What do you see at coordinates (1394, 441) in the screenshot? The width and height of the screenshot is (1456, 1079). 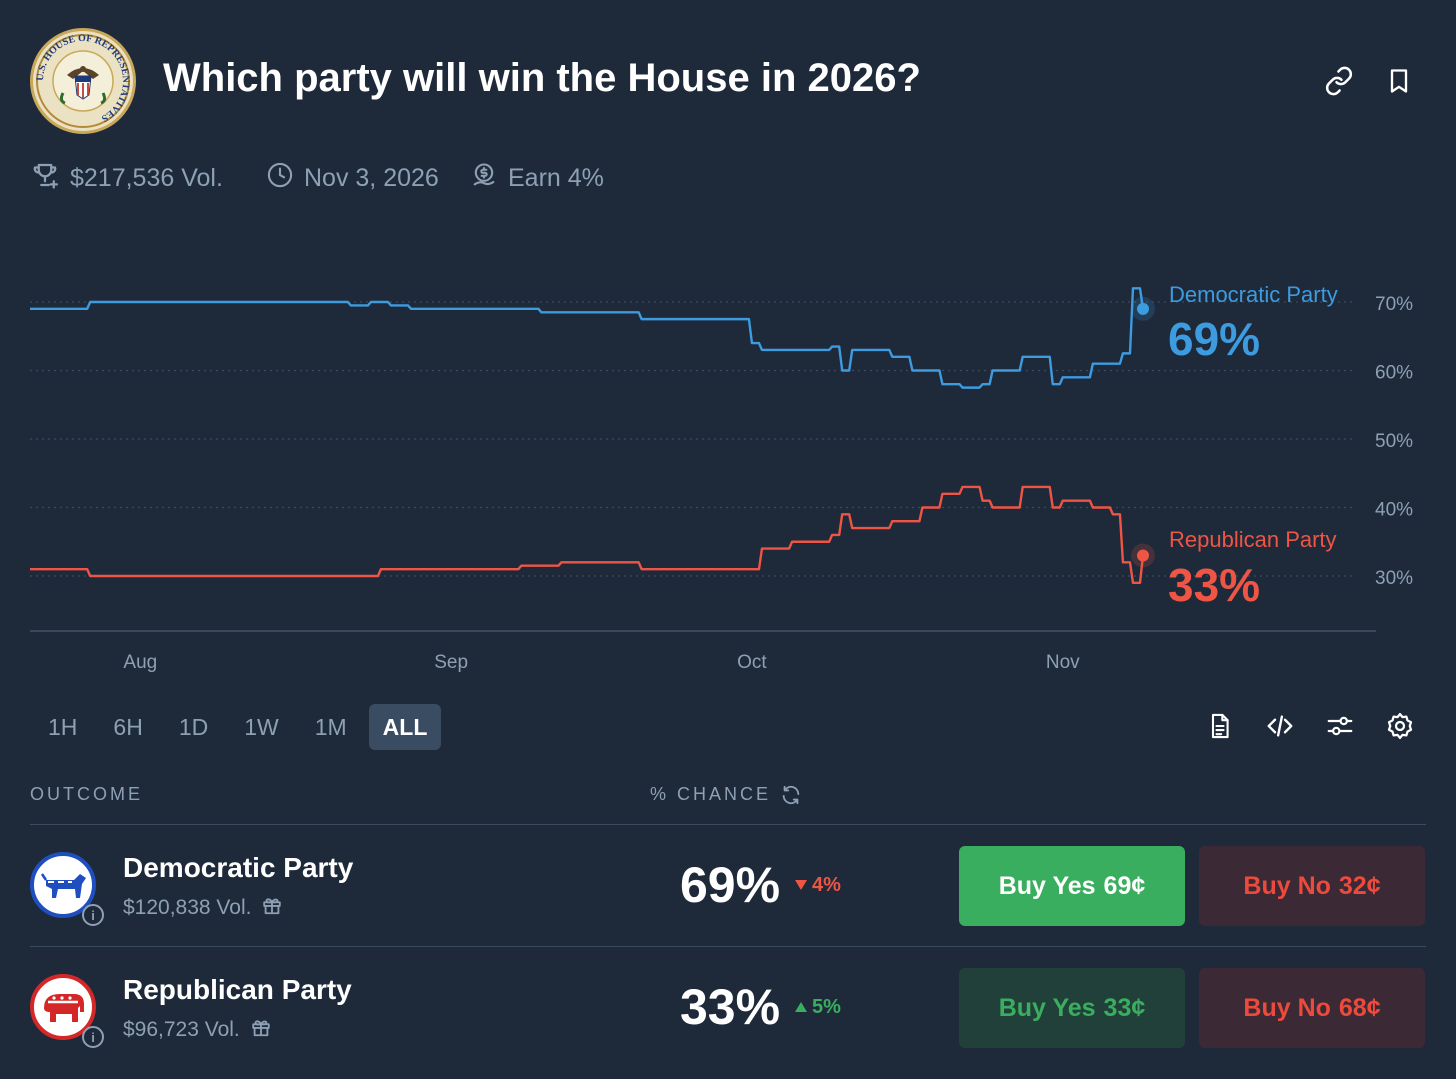 I see `y-tick-label: 50%` at bounding box center [1394, 441].